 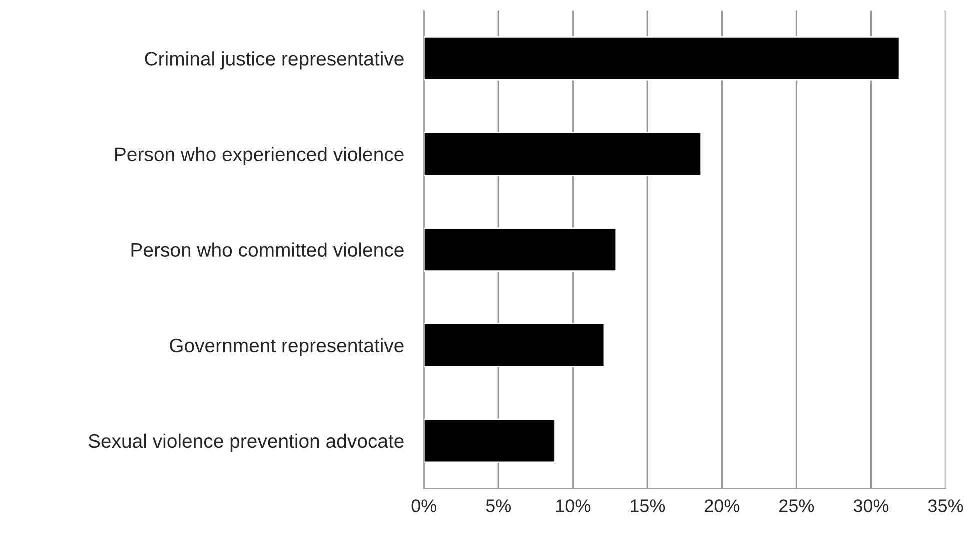 I want to click on y-tick-label: Government representative, so click(x=287, y=347).